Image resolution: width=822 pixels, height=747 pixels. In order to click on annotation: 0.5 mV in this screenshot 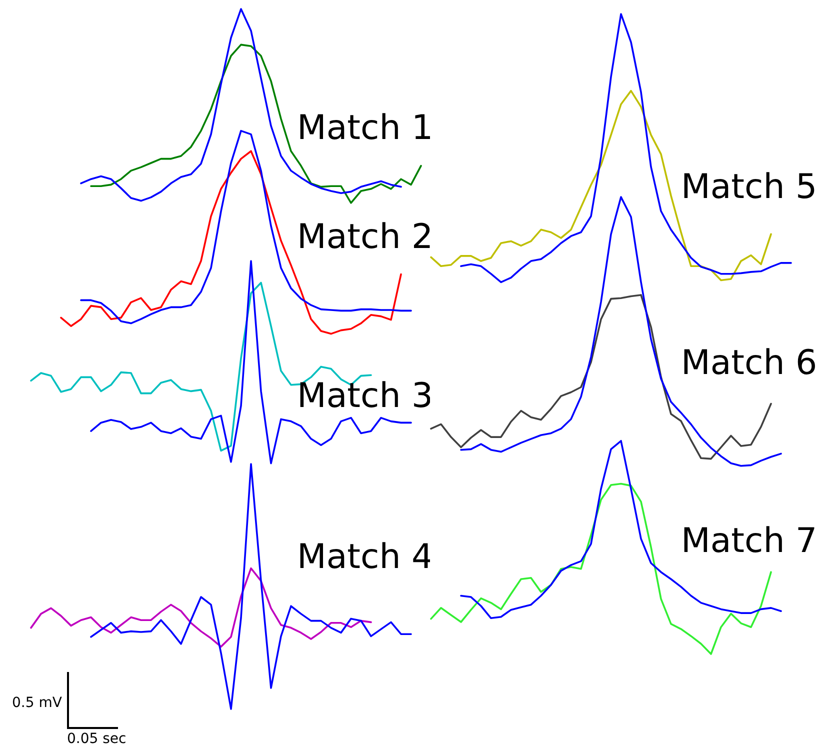, I will do `click(37, 703)`.